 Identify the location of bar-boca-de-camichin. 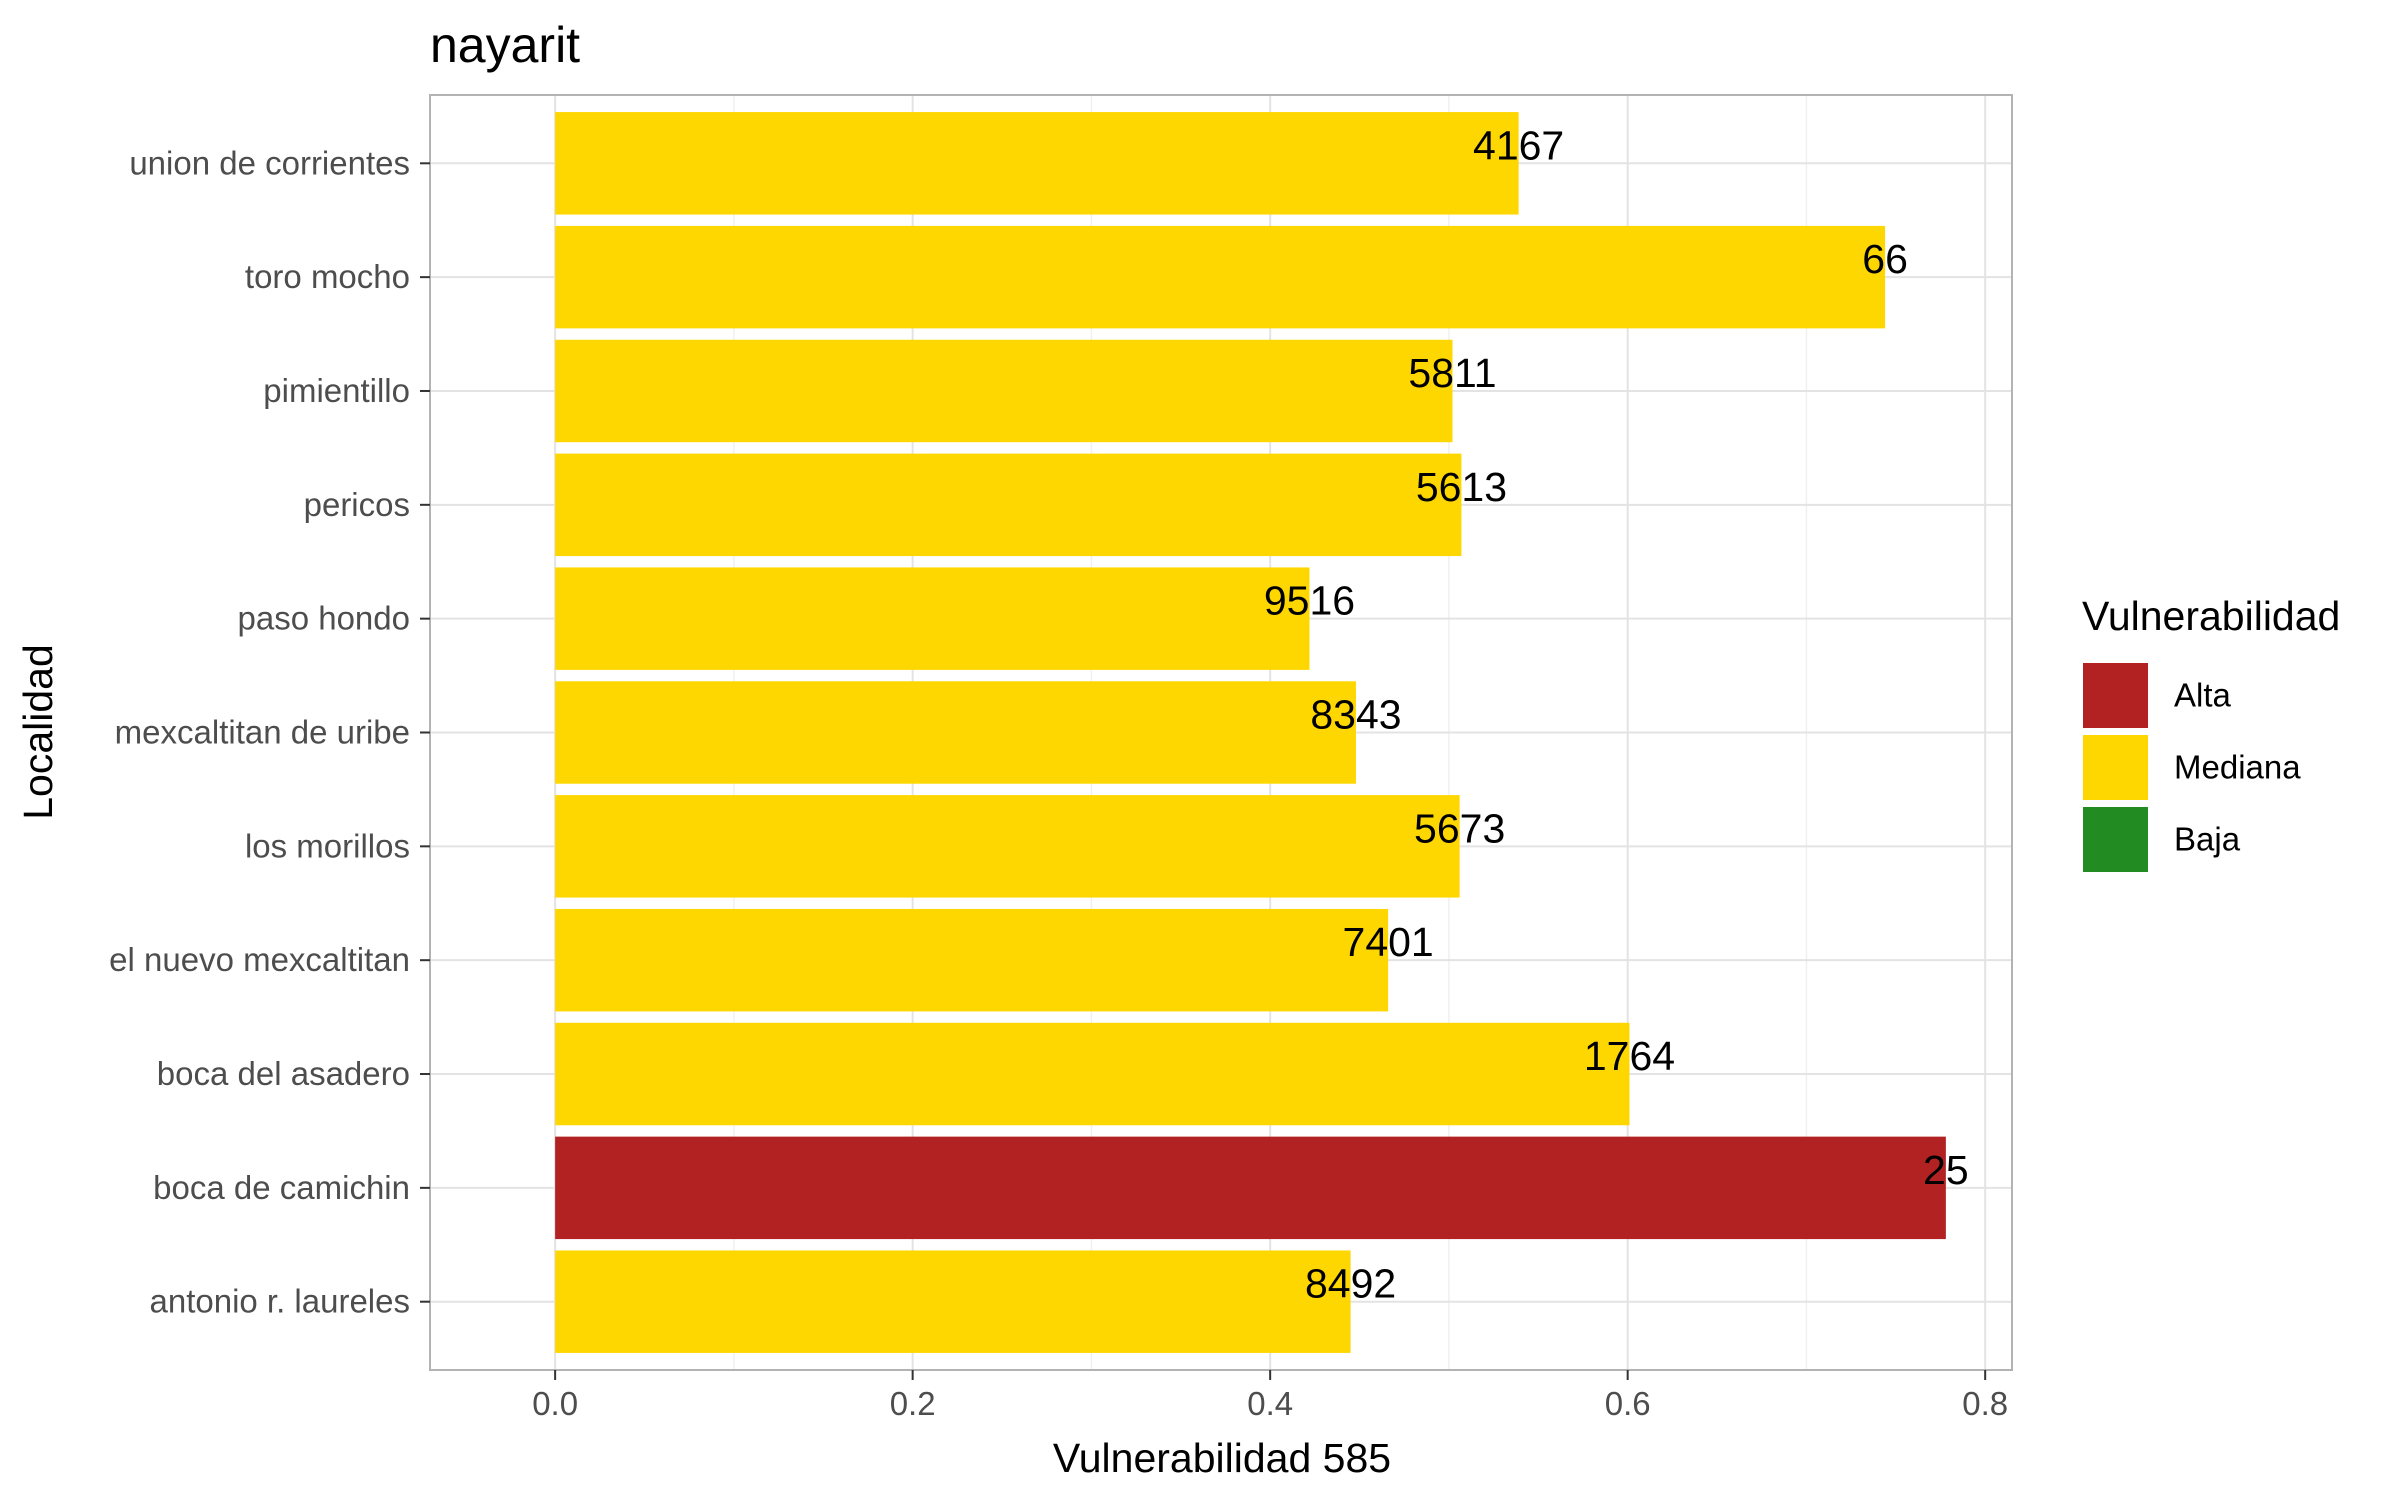
(1250, 1188).